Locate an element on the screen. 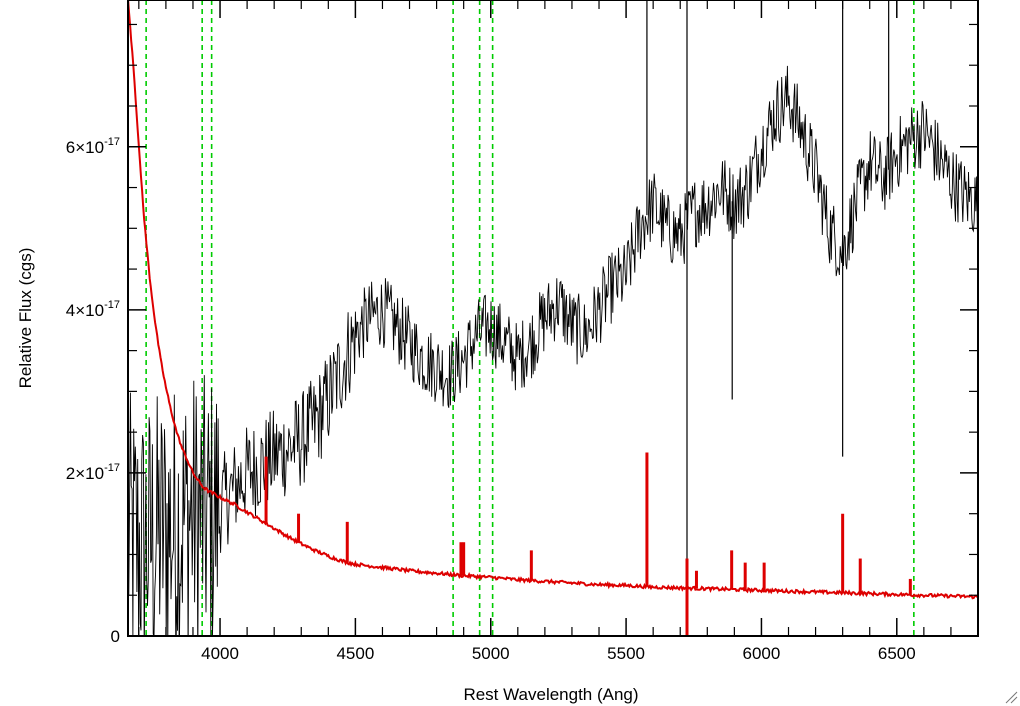 The width and height of the screenshot is (1020, 706). x-tick-label: 4500 is located at coordinates (355, 653).